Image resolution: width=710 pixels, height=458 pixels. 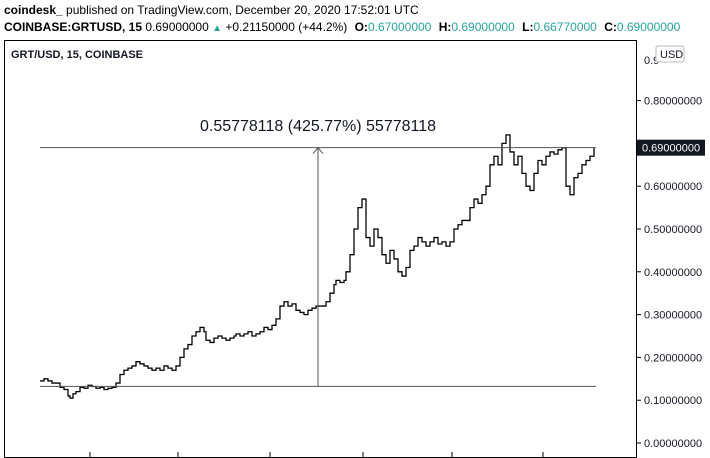 I want to click on currency-badge, so click(x=670, y=54).